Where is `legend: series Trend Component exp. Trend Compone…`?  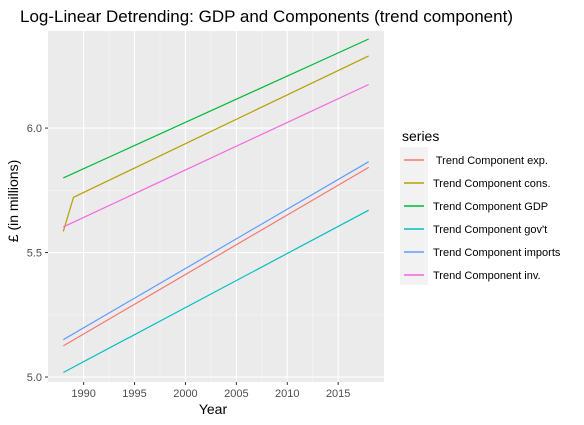 legend: series Trend Component exp. Trend Compone… is located at coordinates (480, 206).